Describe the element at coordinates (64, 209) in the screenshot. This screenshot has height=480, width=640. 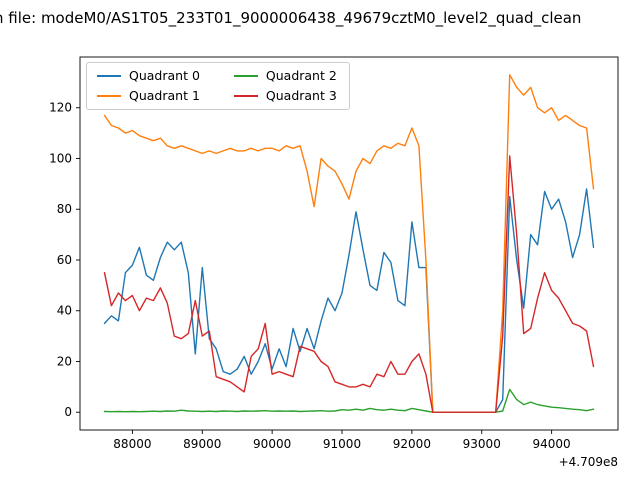
I see `y-tick-label: 80` at that location.